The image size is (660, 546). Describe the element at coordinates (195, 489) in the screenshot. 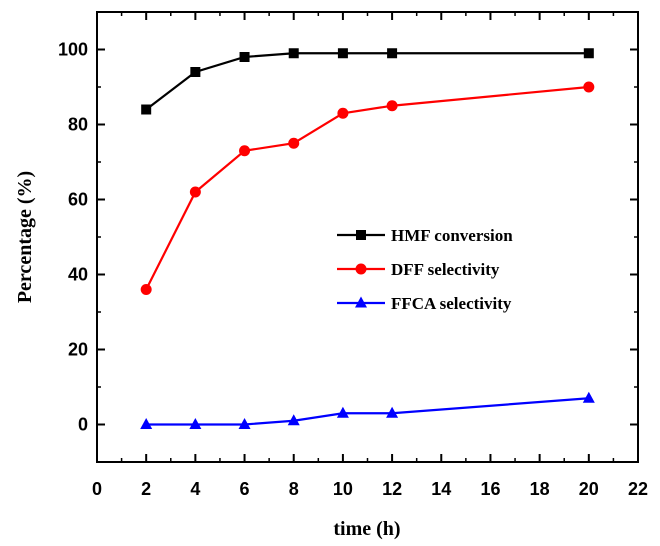

I see `x-tick-label: 4` at that location.